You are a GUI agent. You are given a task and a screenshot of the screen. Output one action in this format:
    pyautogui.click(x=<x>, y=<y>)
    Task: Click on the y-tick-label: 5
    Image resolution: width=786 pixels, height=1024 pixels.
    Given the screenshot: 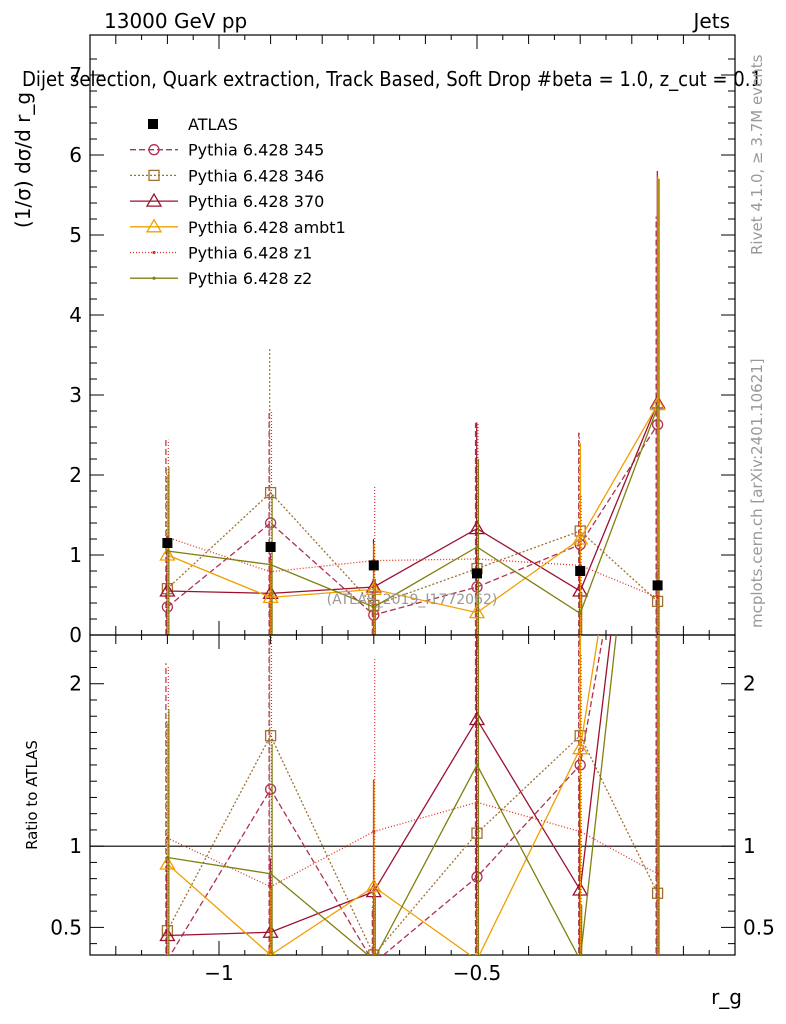 What is the action you would take?
    pyautogui.click(x=75, y=235)
    